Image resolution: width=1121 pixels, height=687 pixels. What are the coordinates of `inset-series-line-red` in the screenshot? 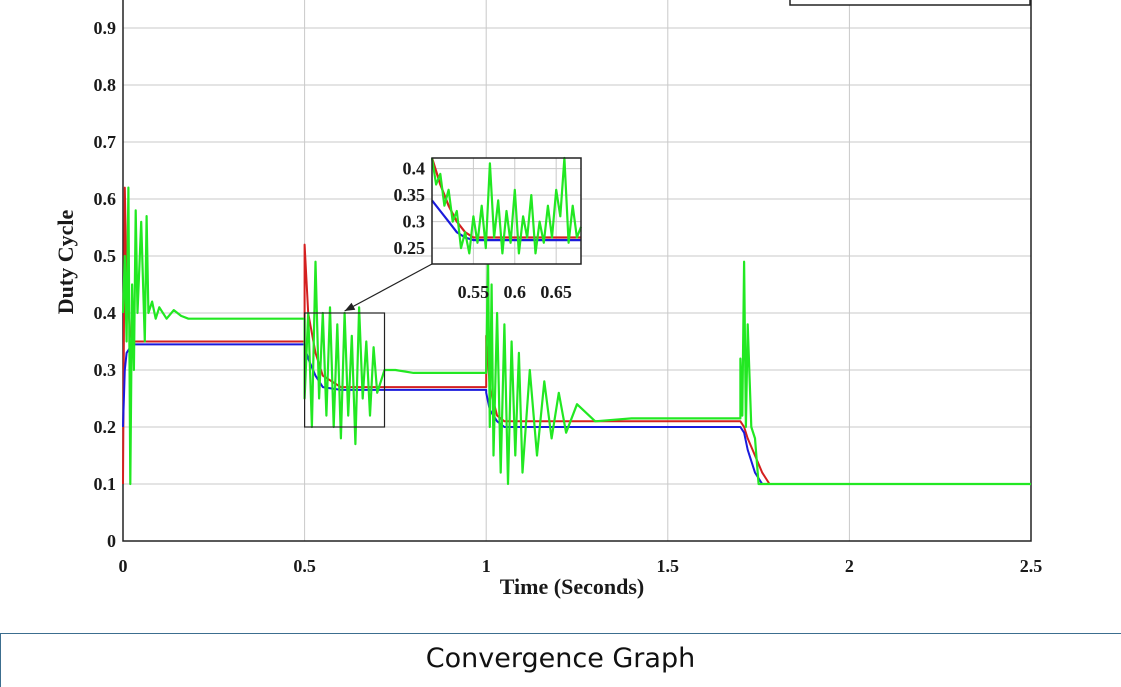 It's located at (505, 198).